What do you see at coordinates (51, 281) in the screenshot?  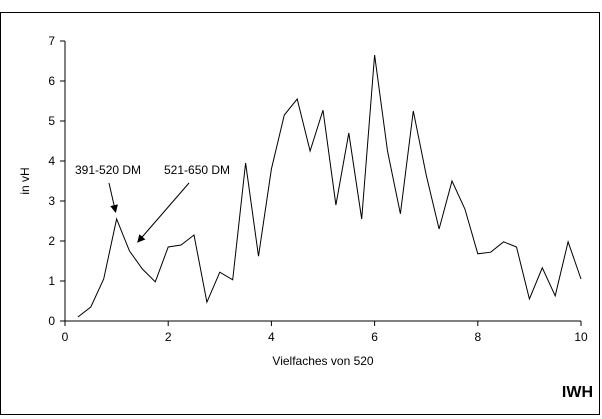 I see `y-tick-label: 1` at bounding box center [51, 281].